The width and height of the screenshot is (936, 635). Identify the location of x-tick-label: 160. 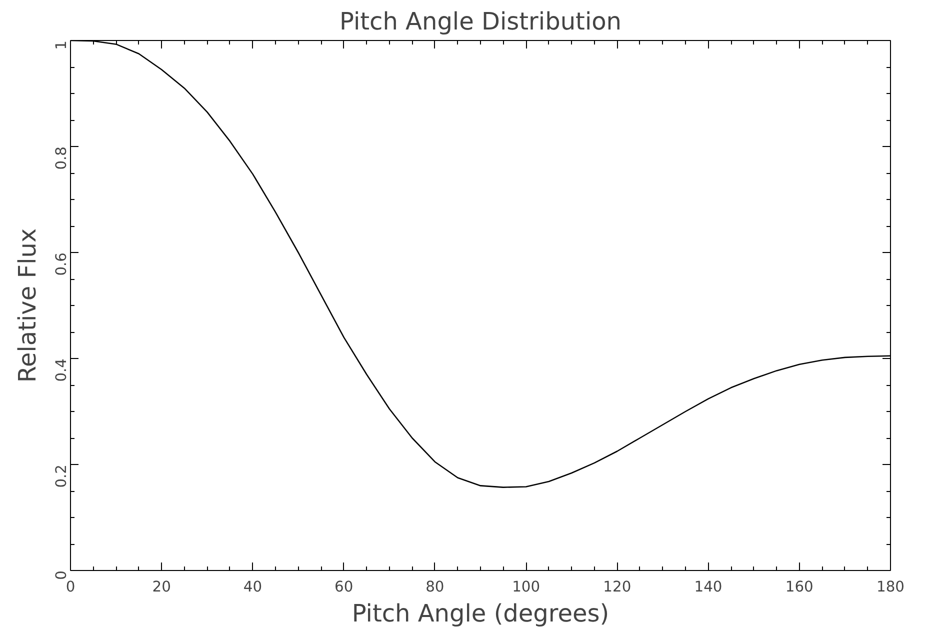
(799, 587).